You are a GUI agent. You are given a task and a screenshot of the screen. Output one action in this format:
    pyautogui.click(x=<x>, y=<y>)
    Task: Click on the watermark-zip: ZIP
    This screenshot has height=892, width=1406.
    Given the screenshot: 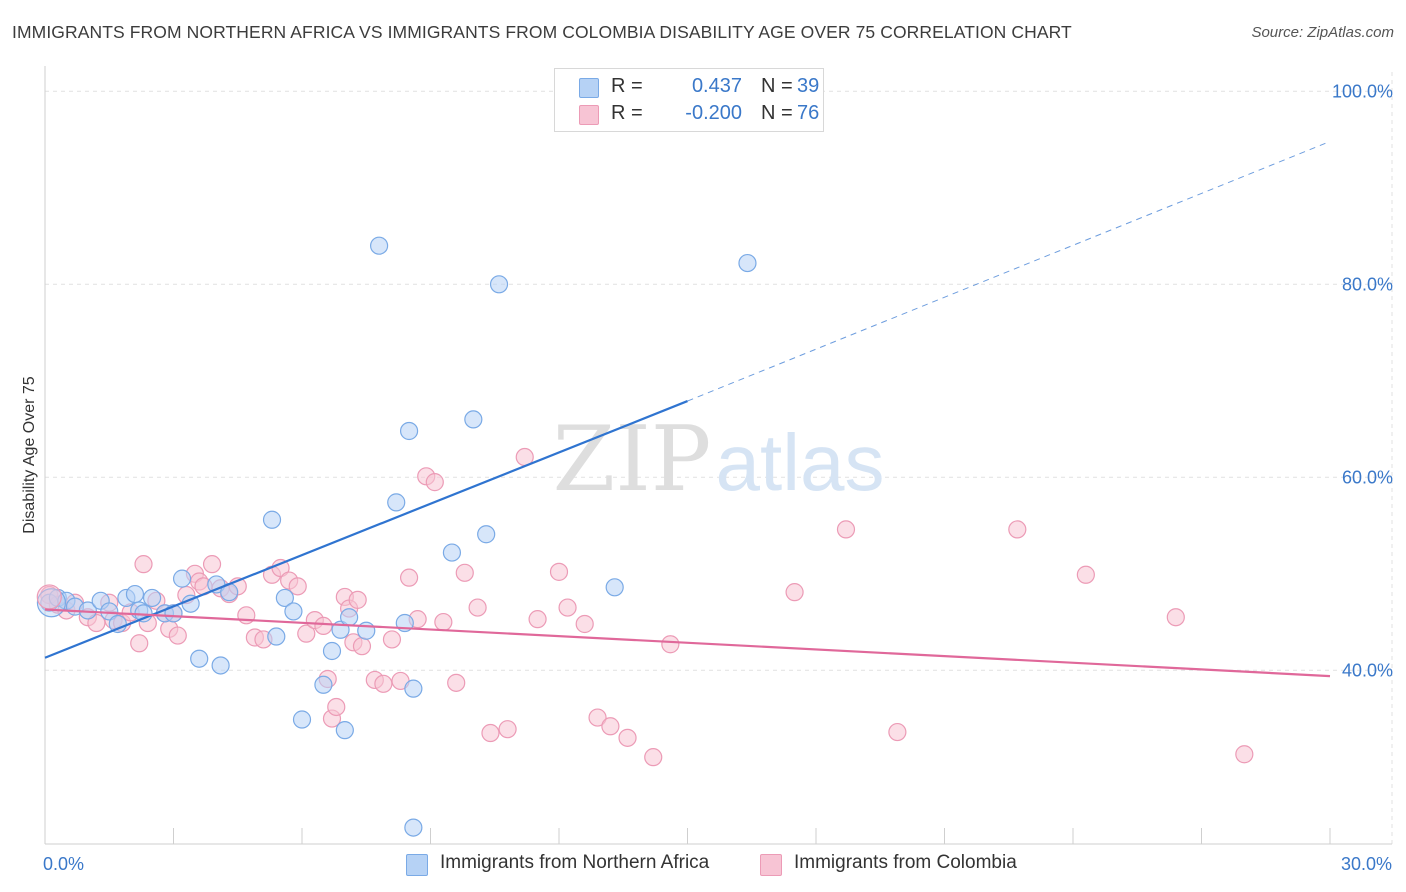 What is the action you would take?
    pyautogui.click(x=632, y=459)
    